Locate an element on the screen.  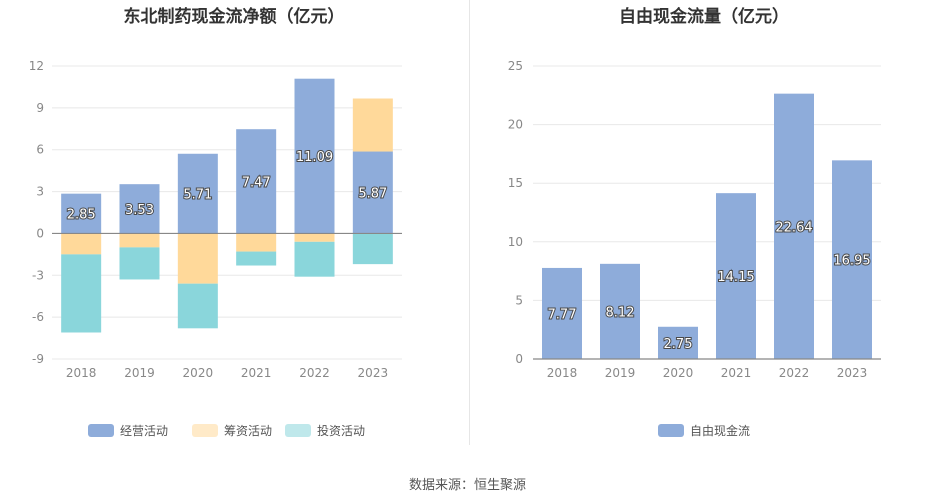
data-label: 7.47 is located at coordinates (256, 182).